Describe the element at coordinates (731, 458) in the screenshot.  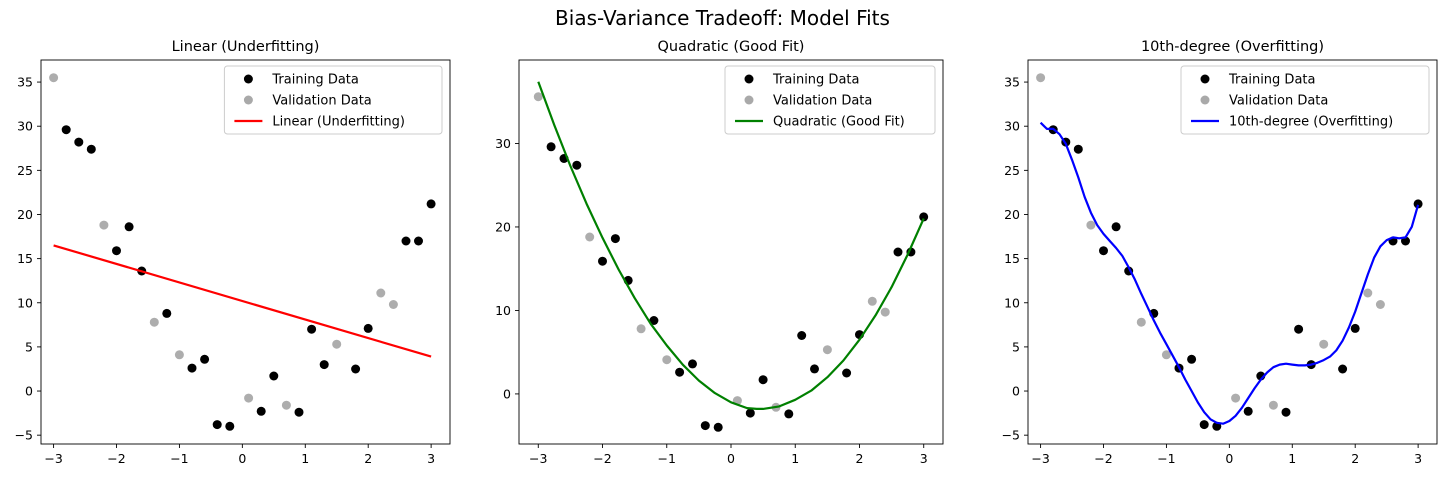
I see `x-tick-label: 0` at that location.